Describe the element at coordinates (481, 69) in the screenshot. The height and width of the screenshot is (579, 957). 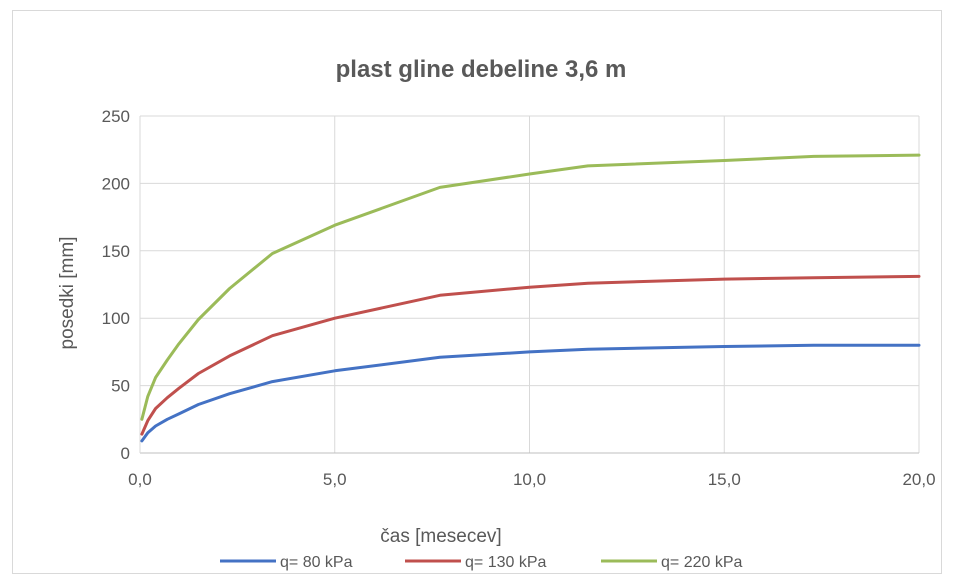
I see `chart-title: plast gline debeline 3,6 m` at that location.